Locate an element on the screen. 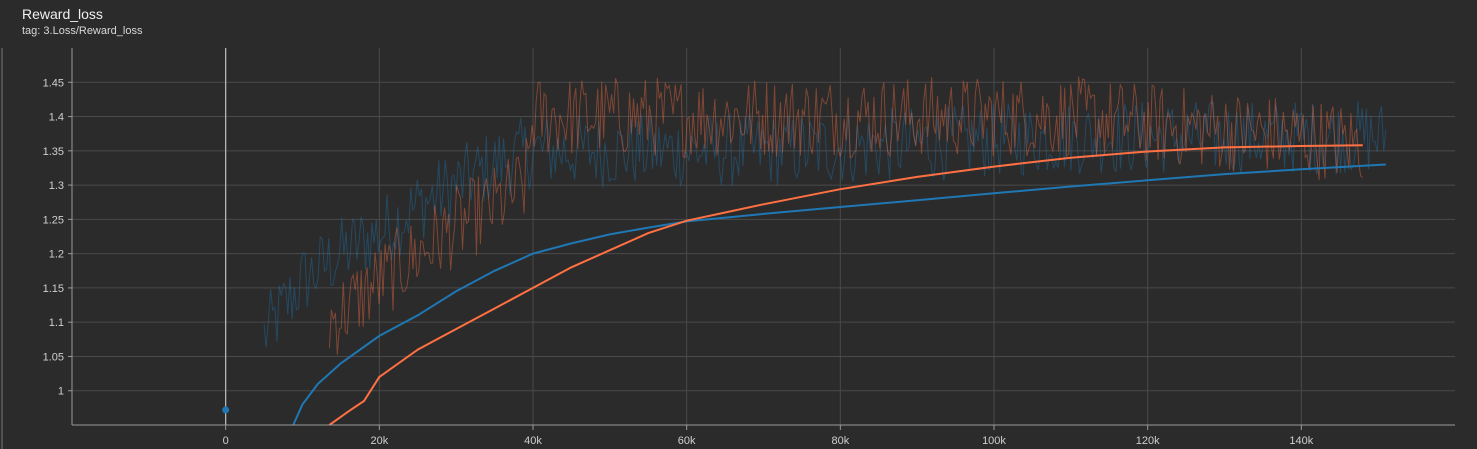 Image resolution: width=1477 pixels, height=449 pixels. y-tick-label: 1.4 is located at coordinates (56, 118).